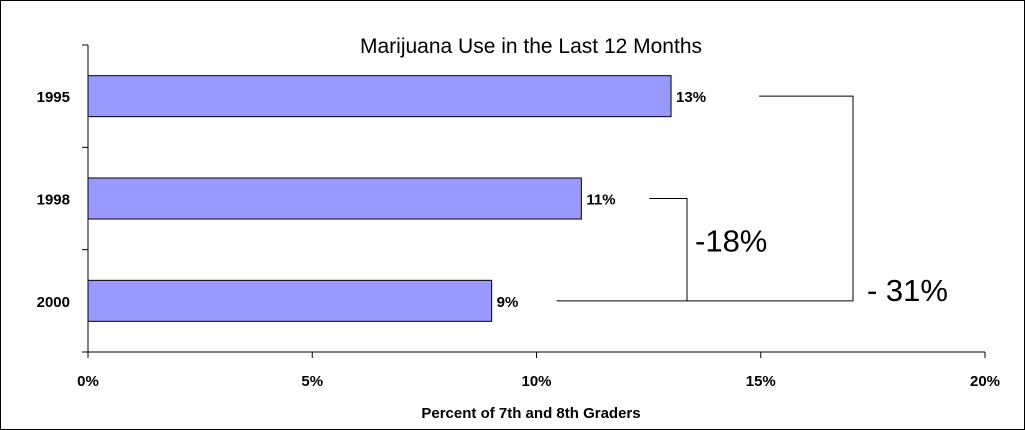 This screenshot has width=1025, height=430. Describe the element at coordinates (531, 46) in the screenshot. I see `chart-title: Marijuana Use in the Last 12 Months` at that location.